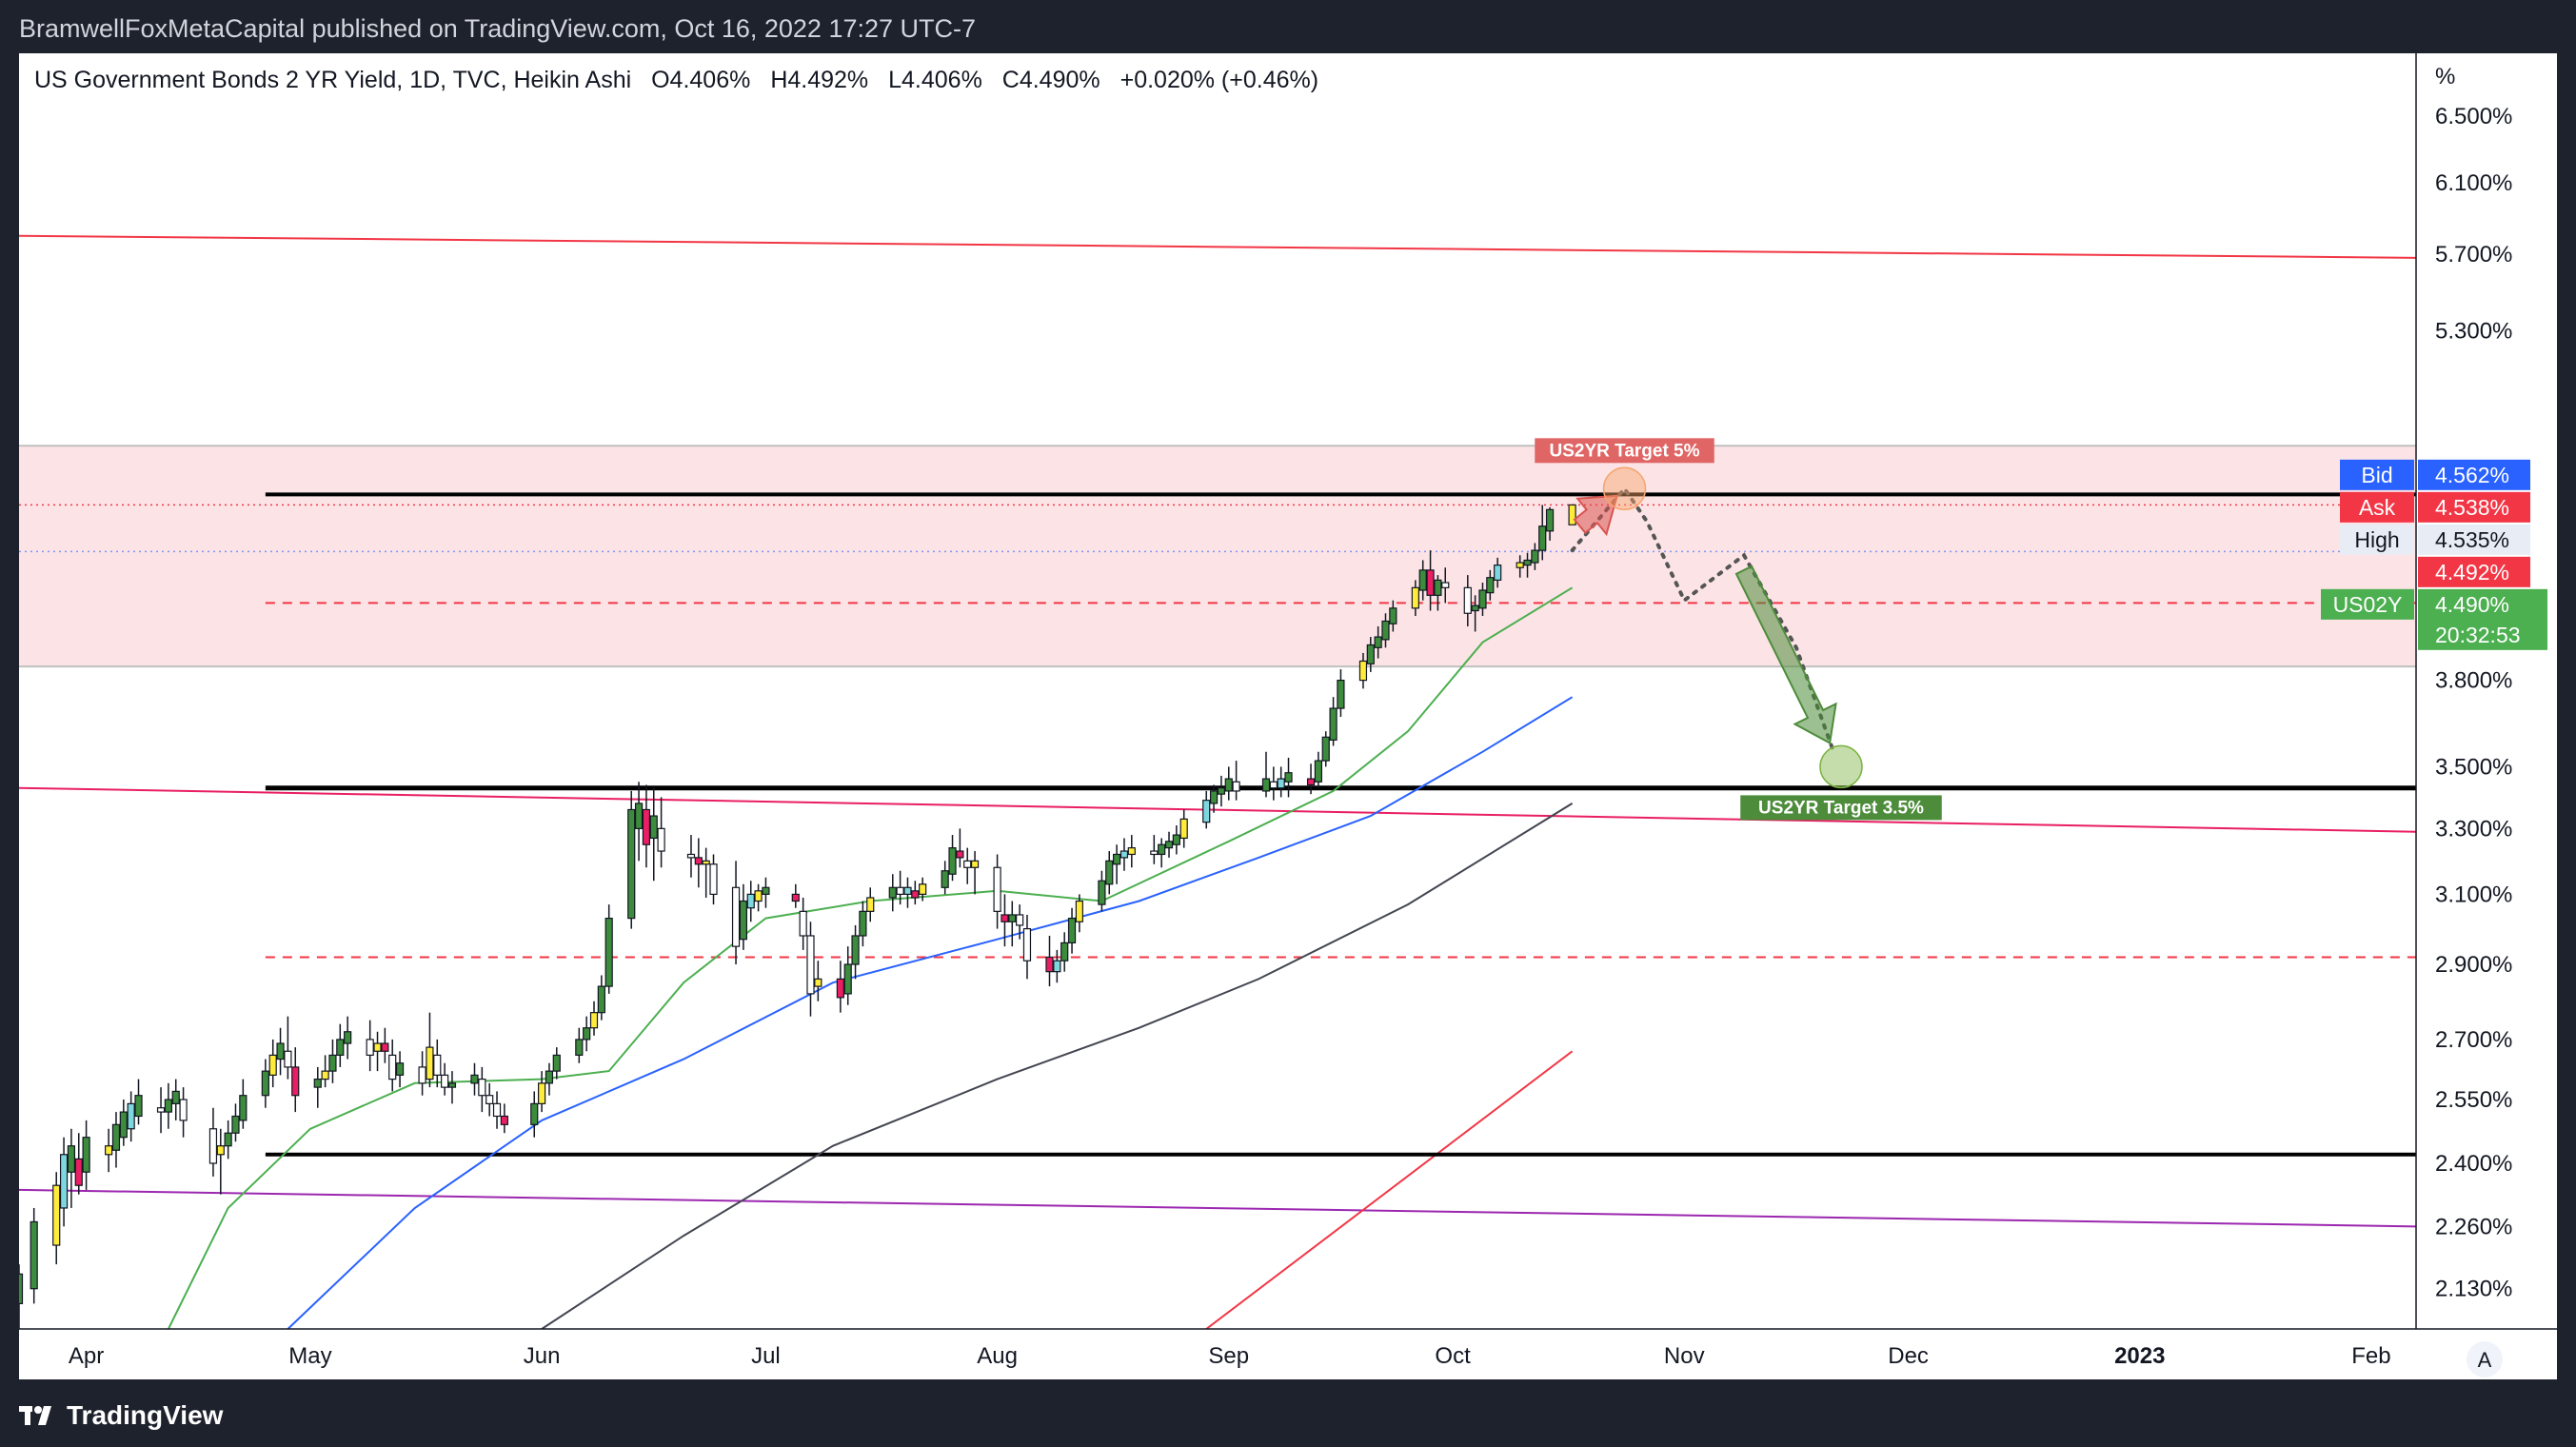  I want to click on time-tick-label: Sep, so click(1228, 1356).